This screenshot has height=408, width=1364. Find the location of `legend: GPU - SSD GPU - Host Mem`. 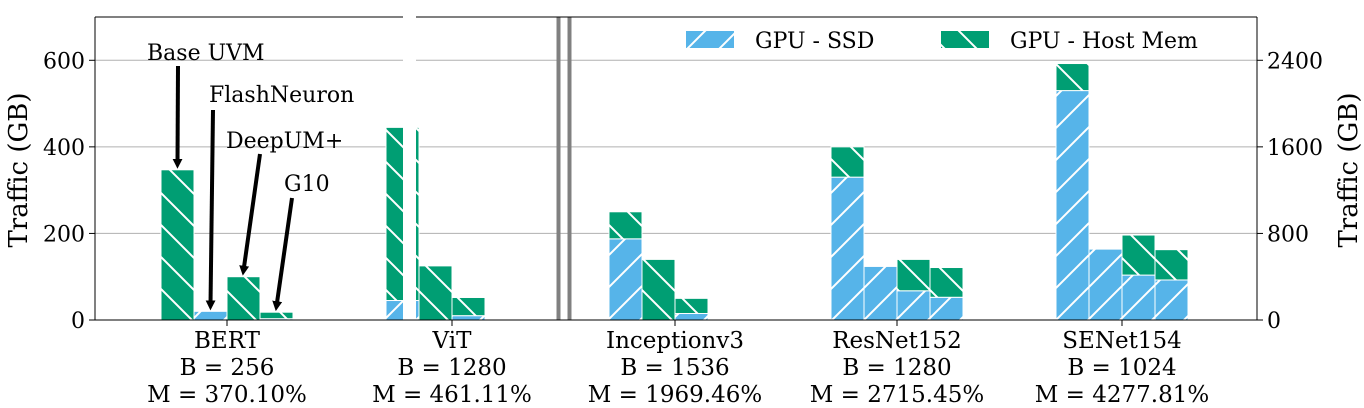

legend: GPU - SSD GPU - Host Mem is located at coordinates (942, 41).